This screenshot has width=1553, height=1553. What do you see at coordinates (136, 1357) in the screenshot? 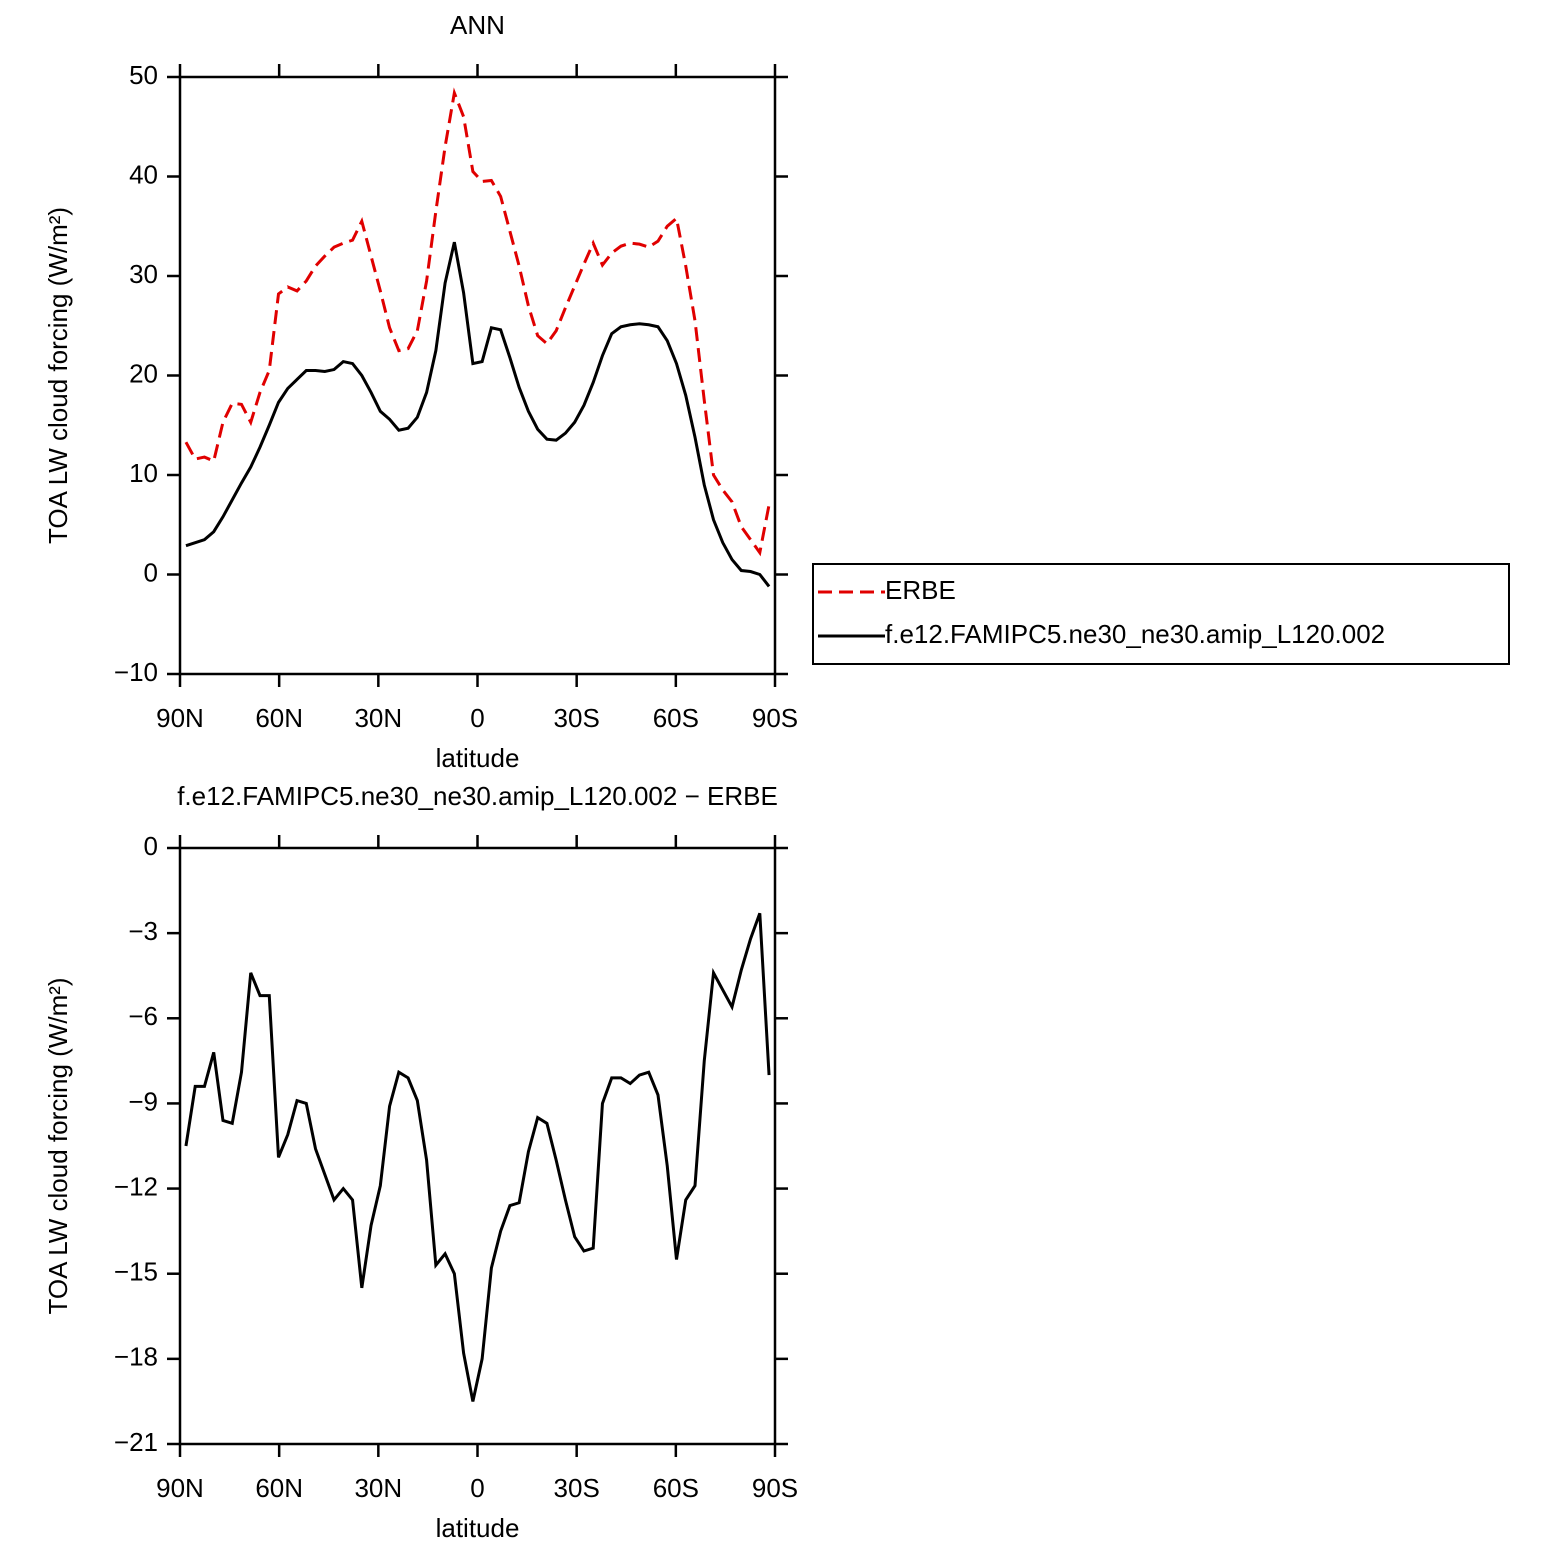
I see `y-tick-label: −18` at bounding box center [136, 1357].